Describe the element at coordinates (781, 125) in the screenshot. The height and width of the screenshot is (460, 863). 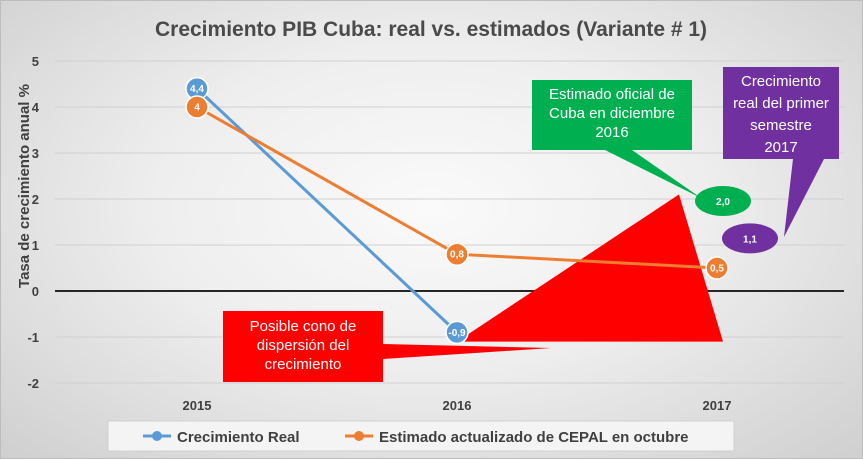
I see `semester-callout-text: semestre` at that location.